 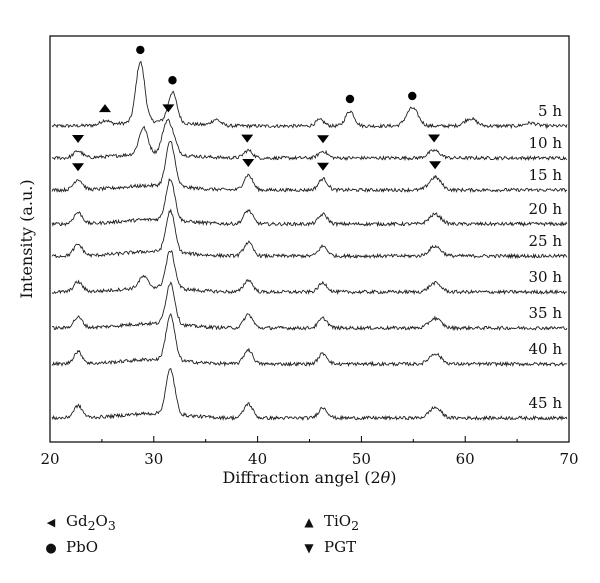 I want to click on series-line-10h, so click(x=309, y=140).